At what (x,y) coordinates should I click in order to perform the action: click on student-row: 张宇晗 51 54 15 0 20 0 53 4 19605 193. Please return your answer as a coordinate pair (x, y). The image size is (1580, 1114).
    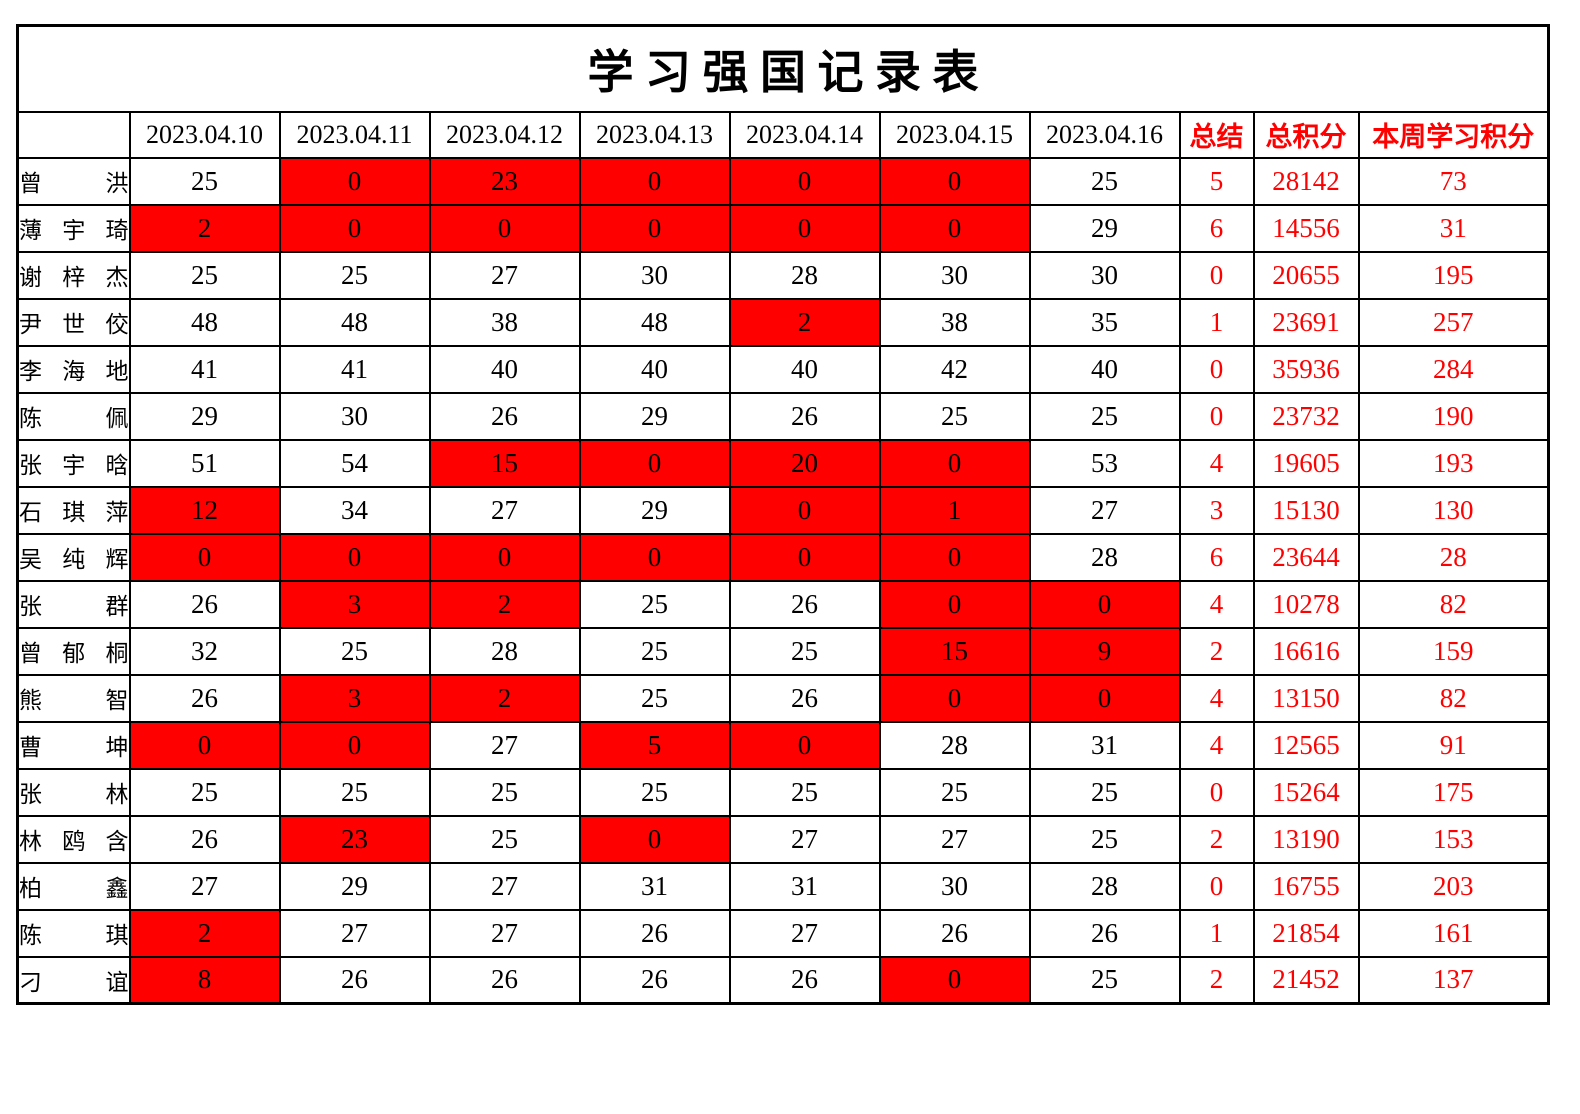
    Looking at the image, I should click on (783, 463).